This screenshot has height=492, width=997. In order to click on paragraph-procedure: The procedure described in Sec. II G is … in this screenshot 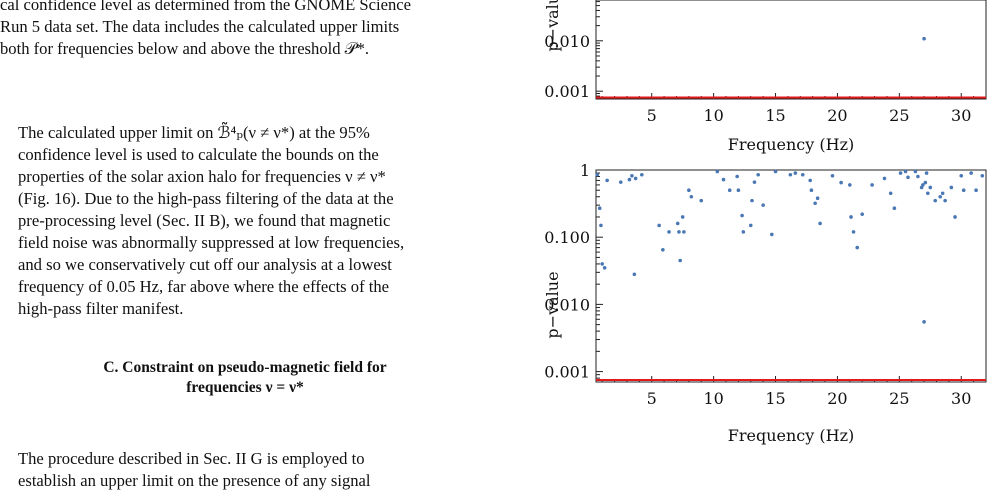, I will do `click(245, 470)`.